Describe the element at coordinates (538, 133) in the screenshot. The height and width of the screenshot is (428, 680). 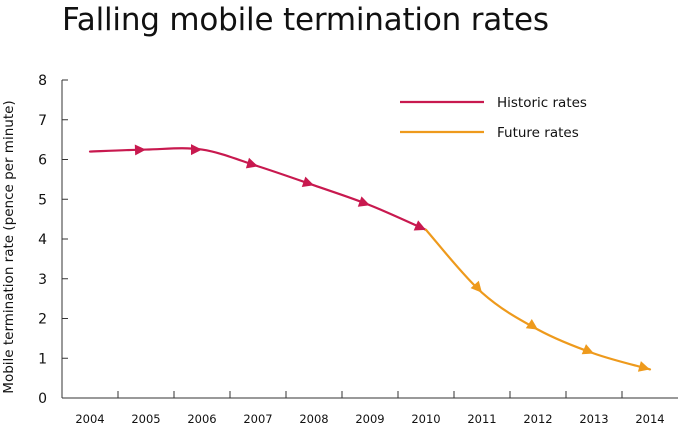
I see `legend-label: Future rates` at that location.